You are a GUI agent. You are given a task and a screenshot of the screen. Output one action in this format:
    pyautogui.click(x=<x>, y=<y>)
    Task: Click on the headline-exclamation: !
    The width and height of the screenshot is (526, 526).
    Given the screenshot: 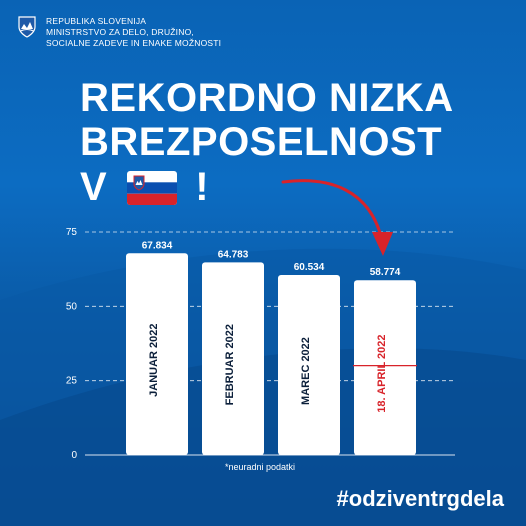 What is the action you would take?
    pyautogui.click(x=202, y=187)
    